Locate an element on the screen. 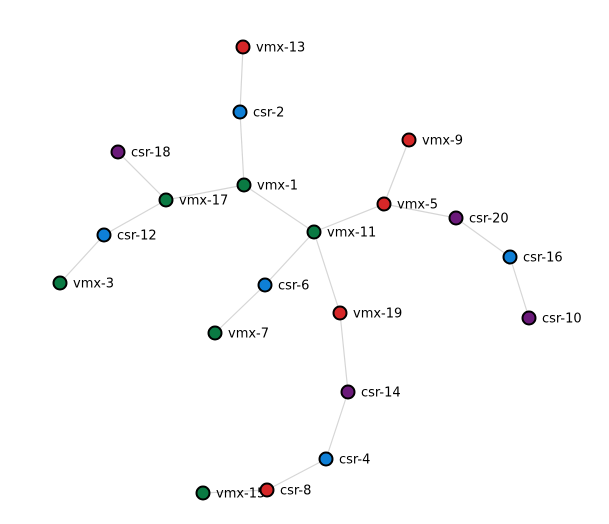 The image size is (609, 524). node-vmx-1: vmx-1 is located at coordinates (267, 185).